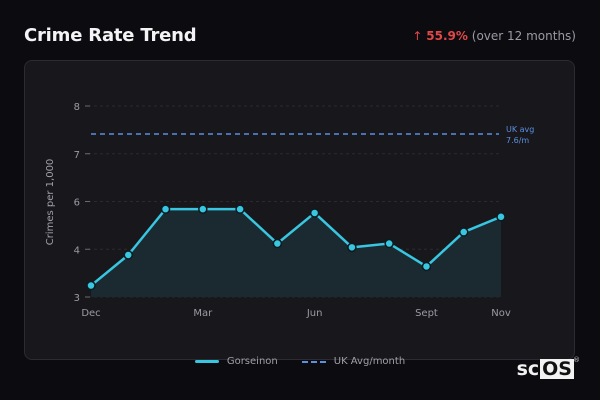 Image resolution: width=600 pixels, height=400 pixels. I want to click on series-line-gorseinon, so click(296, 247).